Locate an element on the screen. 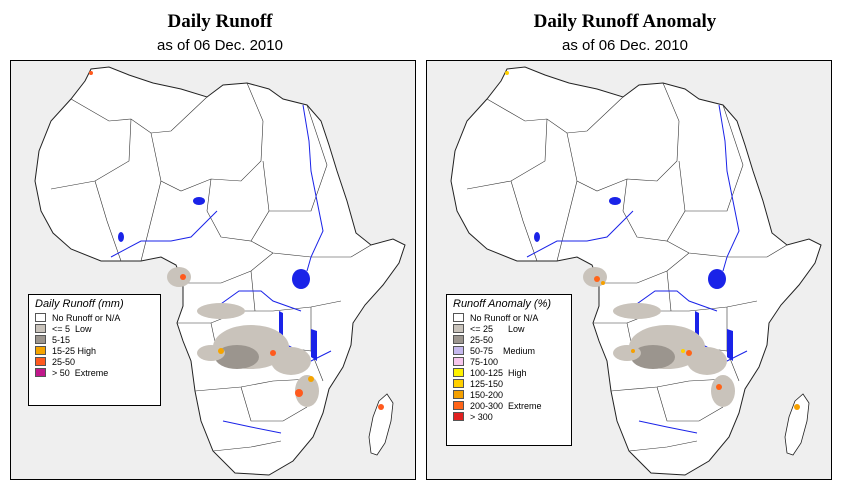 This screenshot has height=489, width=842. legend-item: 75-100 is located at coordinates (509, 361).